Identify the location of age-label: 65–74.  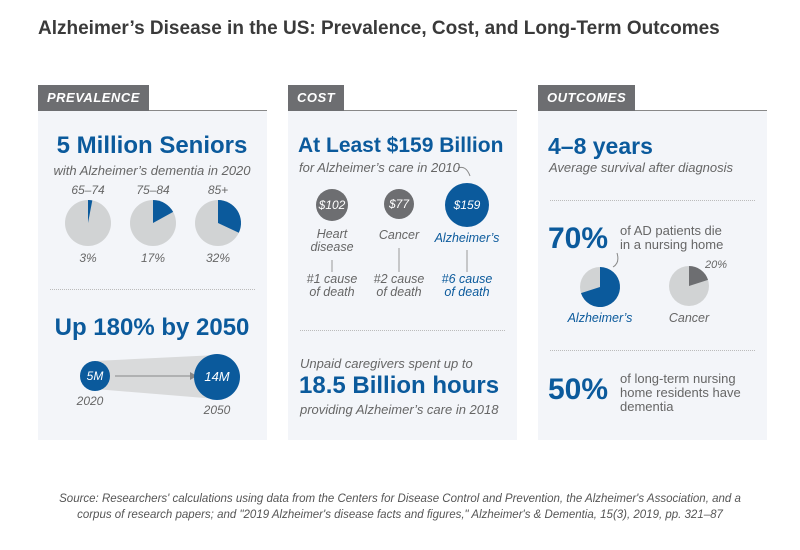
(88, 190).